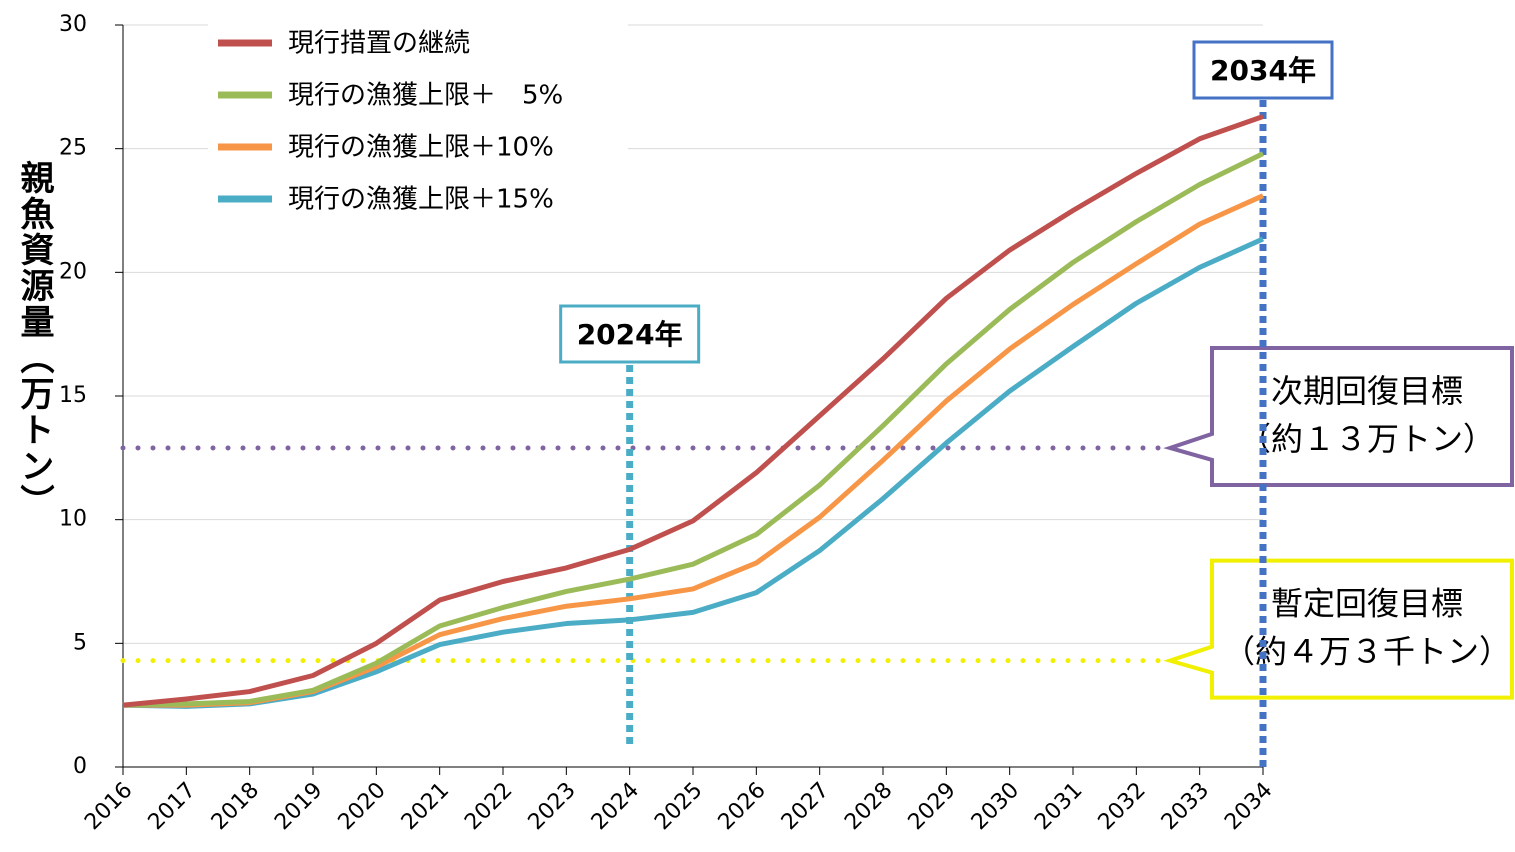 This screenshot has height=852, width=1515. I want to click on x-tick-label: 2027, so click(805, 806).